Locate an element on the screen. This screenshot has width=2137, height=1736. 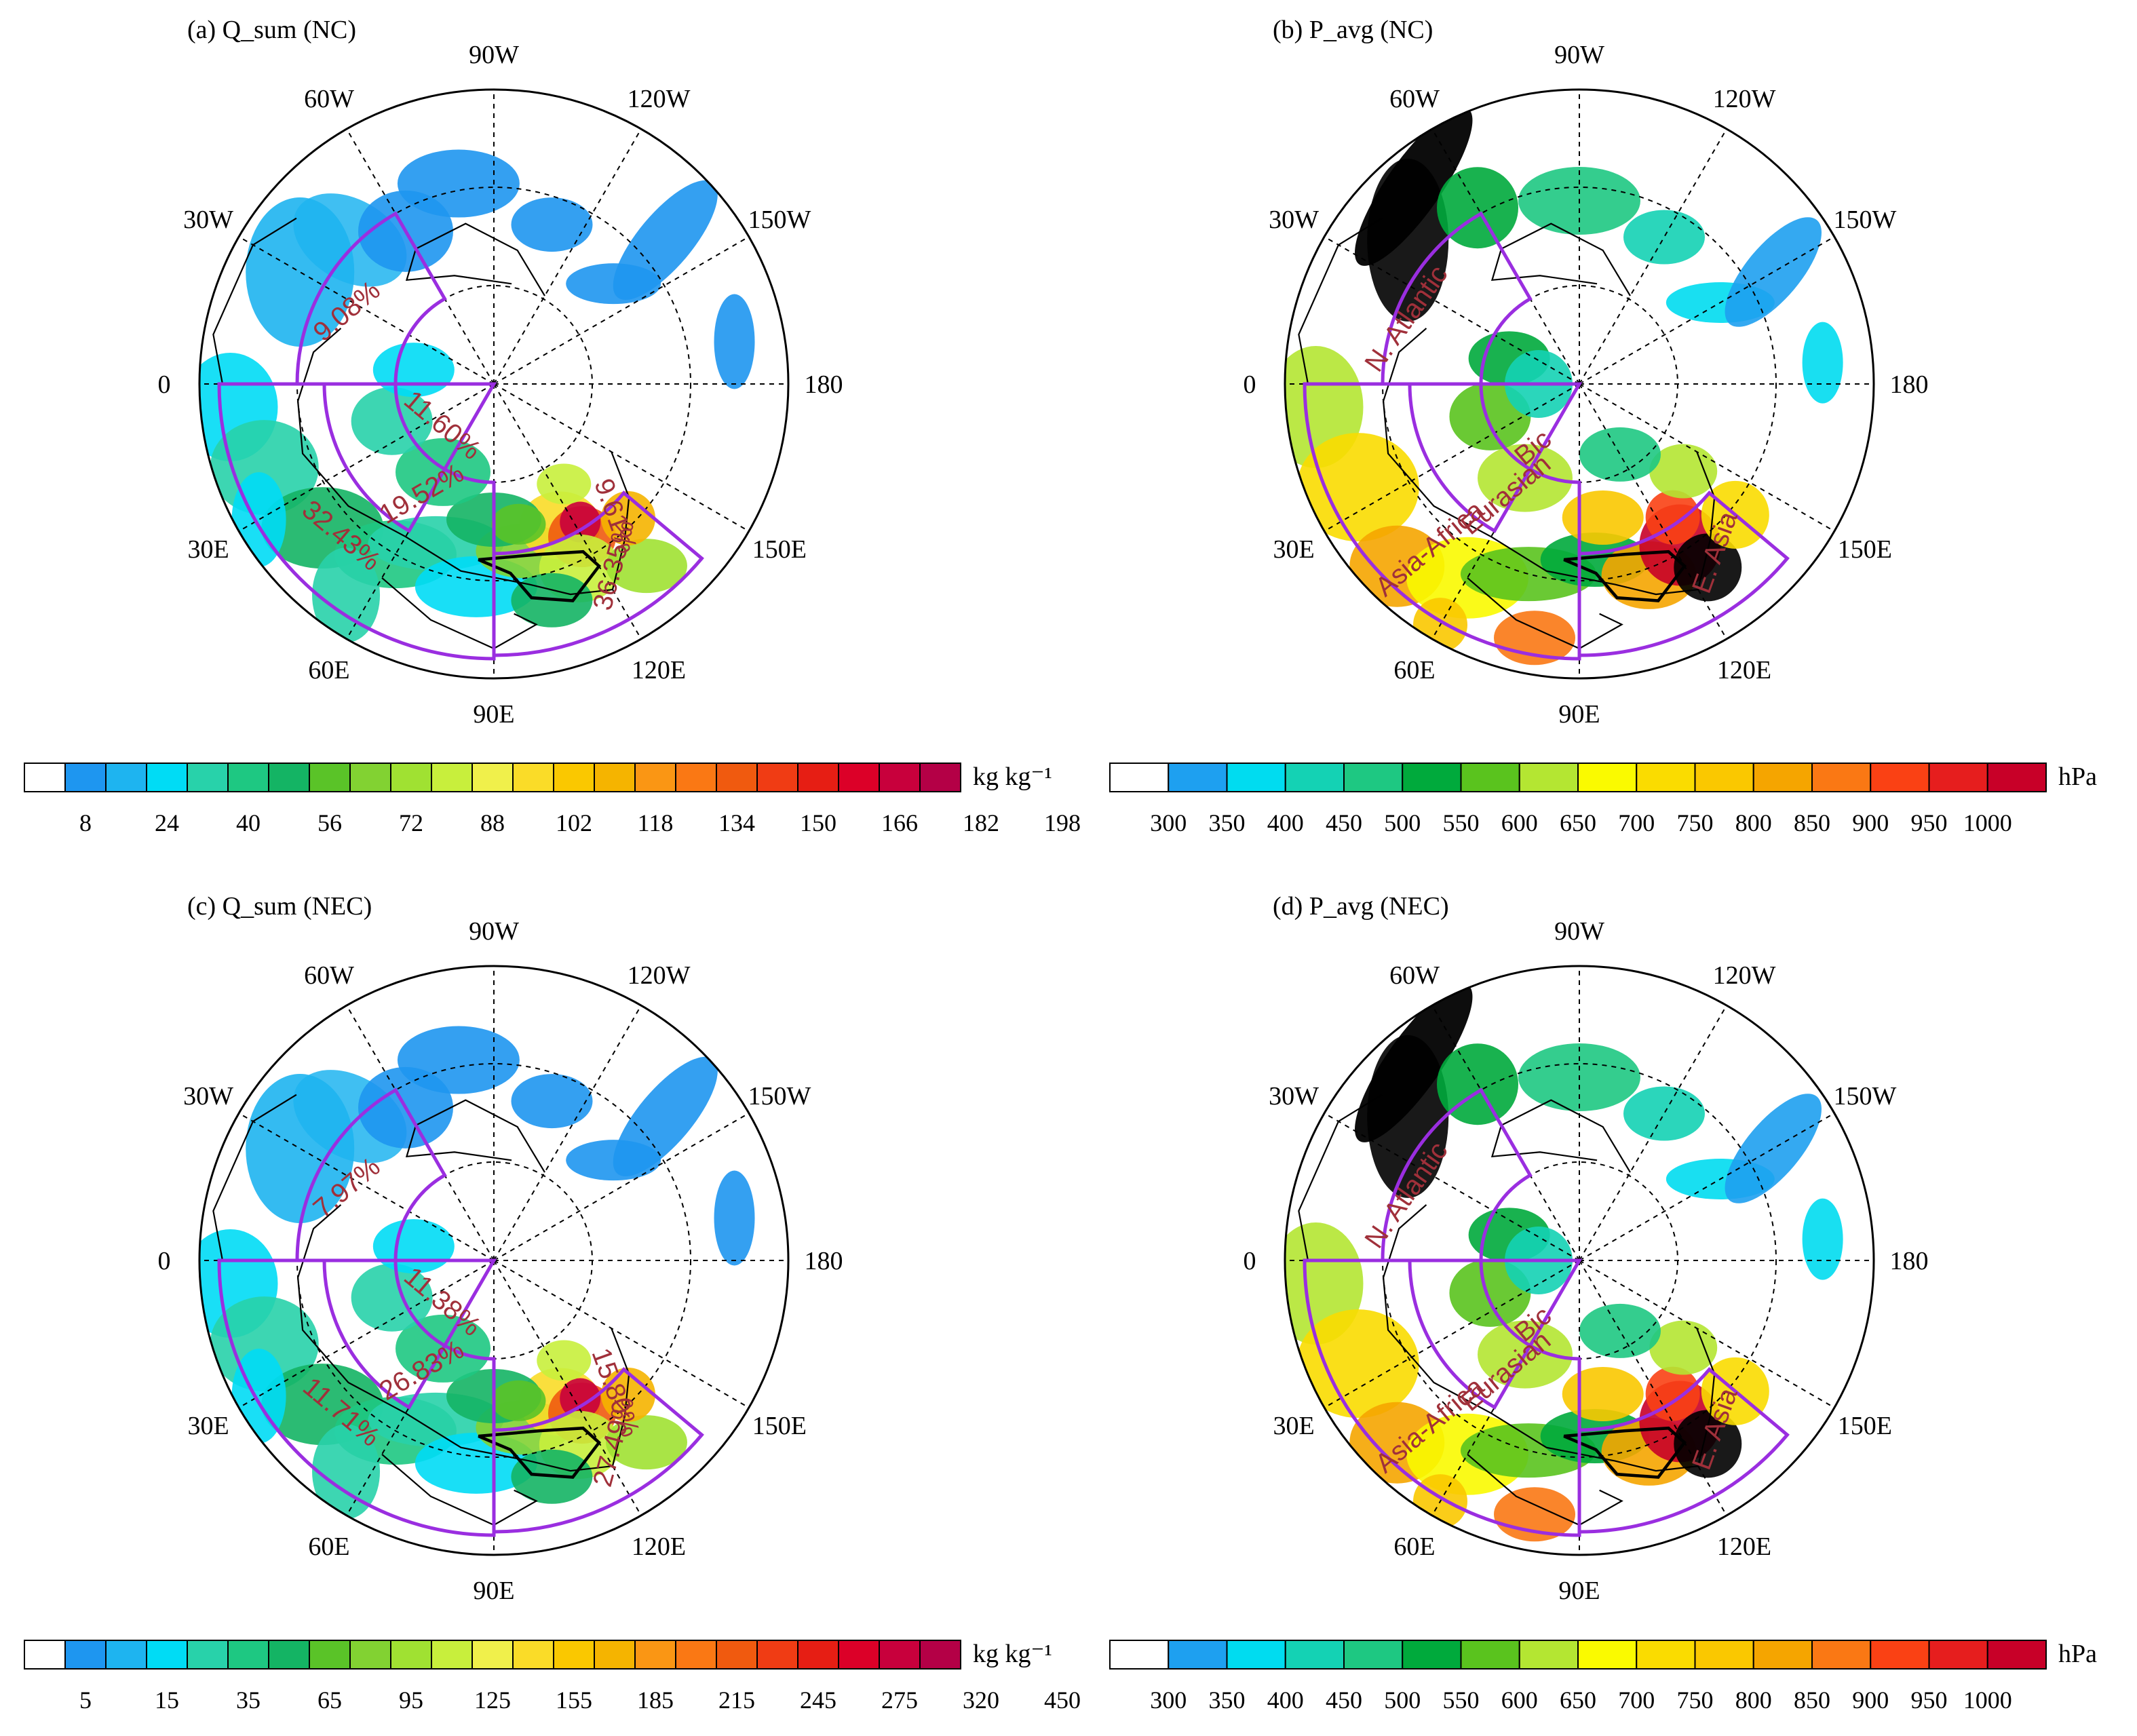
region-box-n-atlantic is located at coordinates (1457, 298).